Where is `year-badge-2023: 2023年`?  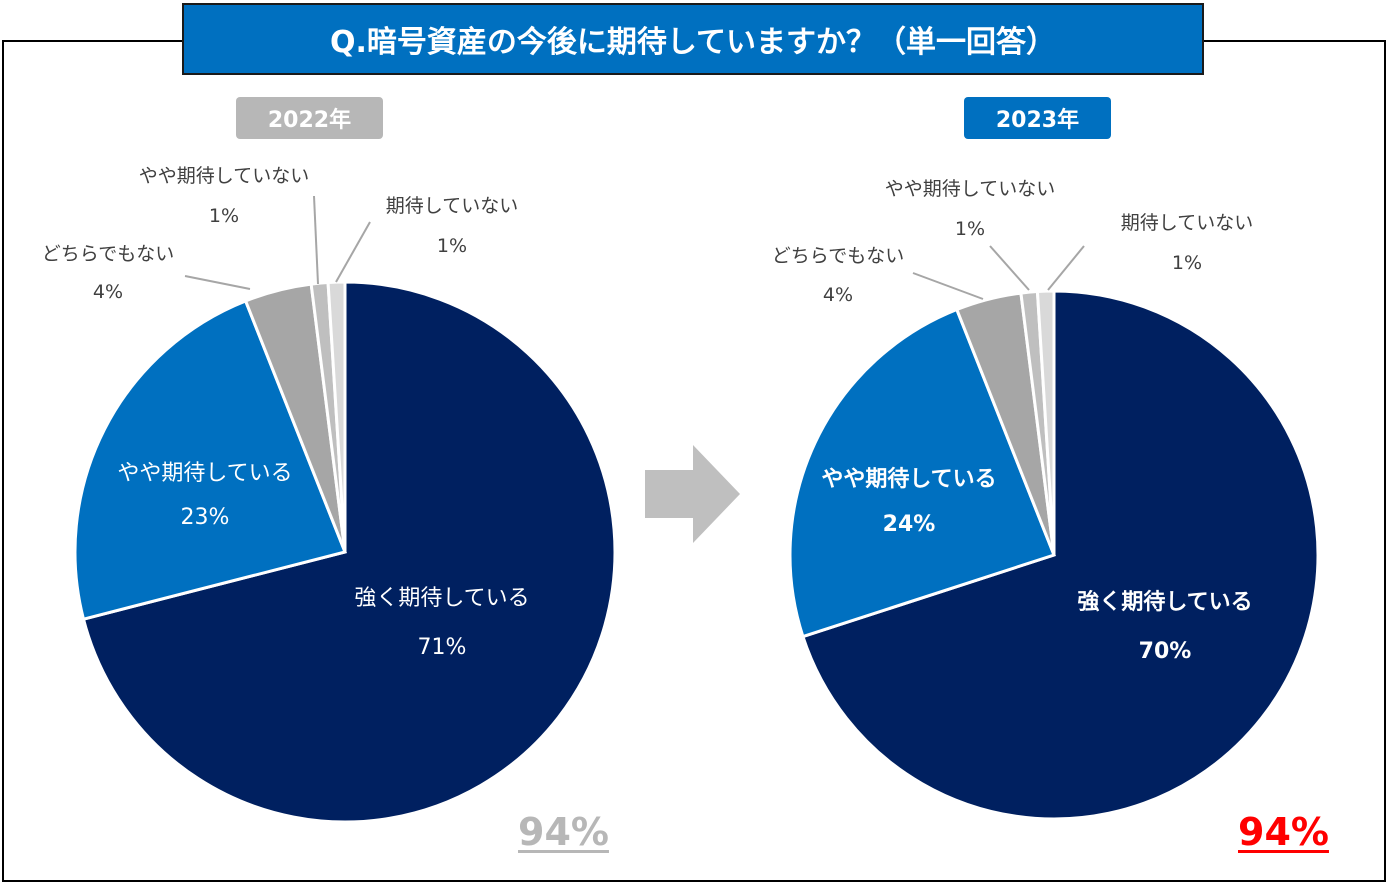 year-badge-2023: 2023年 is located at coordinates (1037, 118).